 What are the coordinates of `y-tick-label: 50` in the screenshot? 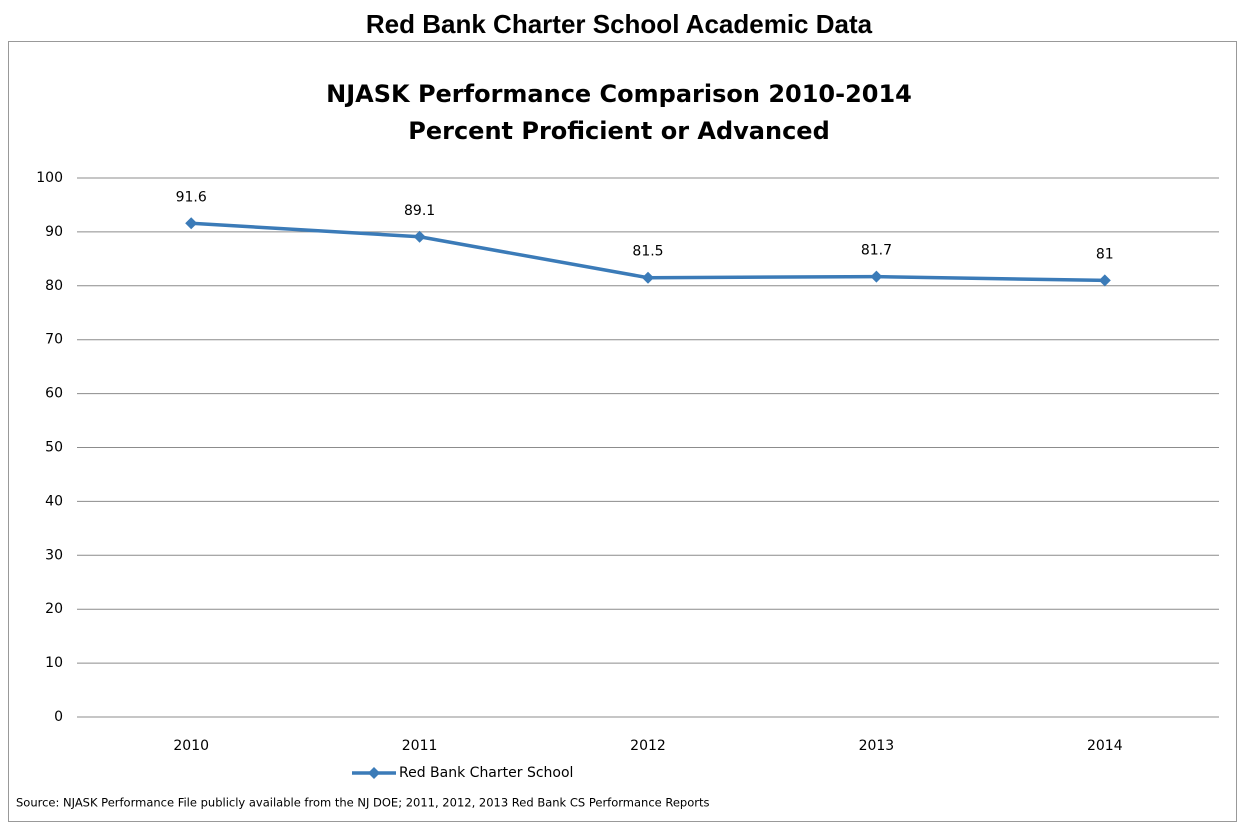 It's located at (54, 448).